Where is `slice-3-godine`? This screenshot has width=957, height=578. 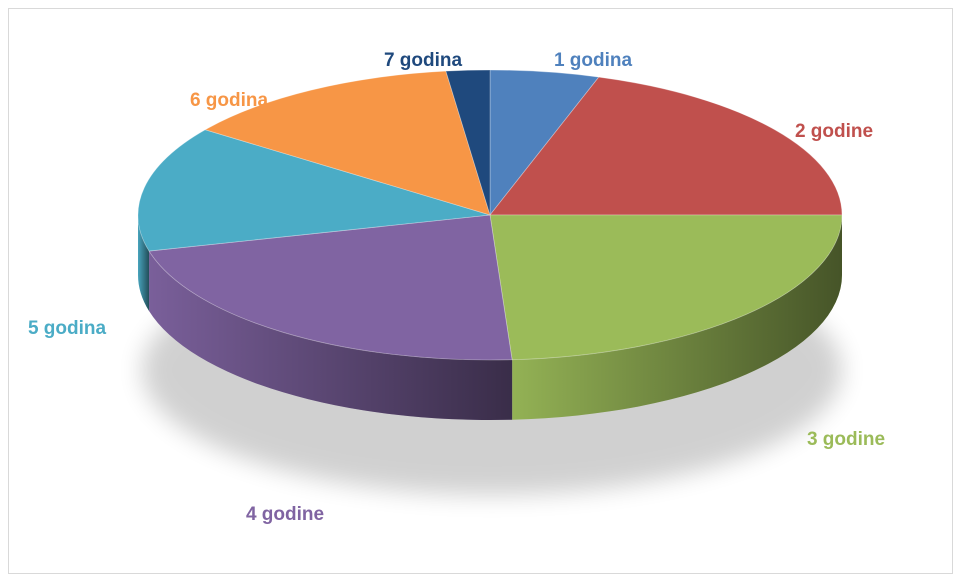
slice-3-godine is located at coordinates (666, 287).